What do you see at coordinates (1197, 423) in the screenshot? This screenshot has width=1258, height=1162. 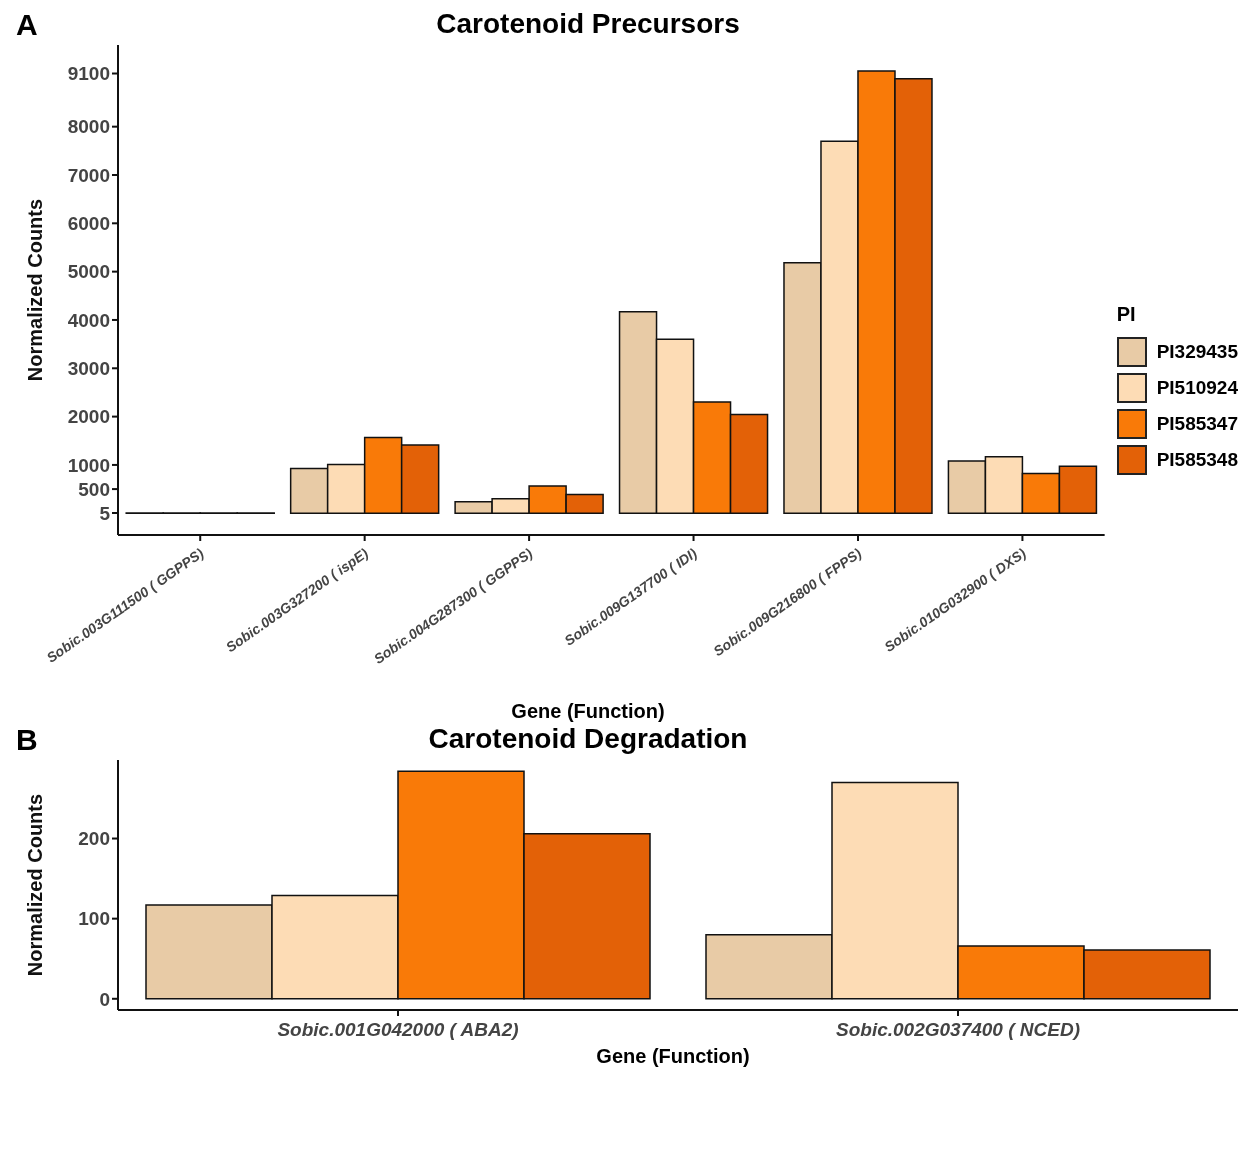 I see `legend-label: PI585347` at bounding box center [1197, 423].